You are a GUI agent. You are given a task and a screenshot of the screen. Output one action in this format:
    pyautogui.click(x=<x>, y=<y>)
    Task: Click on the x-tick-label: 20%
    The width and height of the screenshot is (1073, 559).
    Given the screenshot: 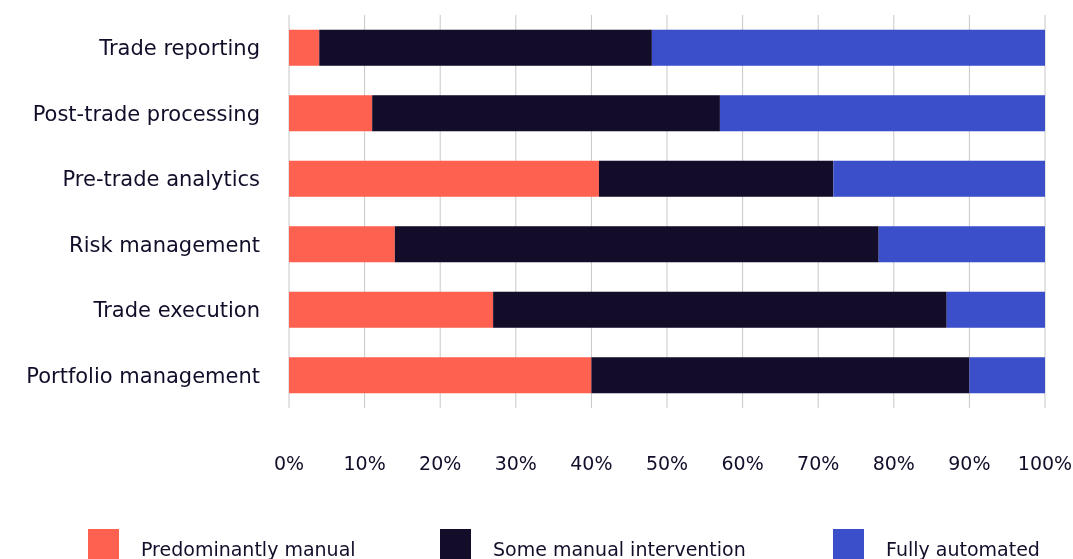 What is the action you would take?
    pyautogui.click(x=440, y=463)
    